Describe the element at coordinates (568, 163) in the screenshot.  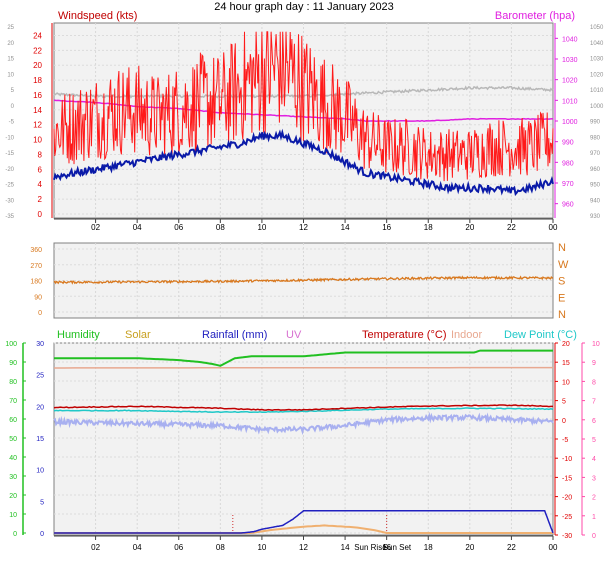
I see `barometer-tick-label: 980` at that location.